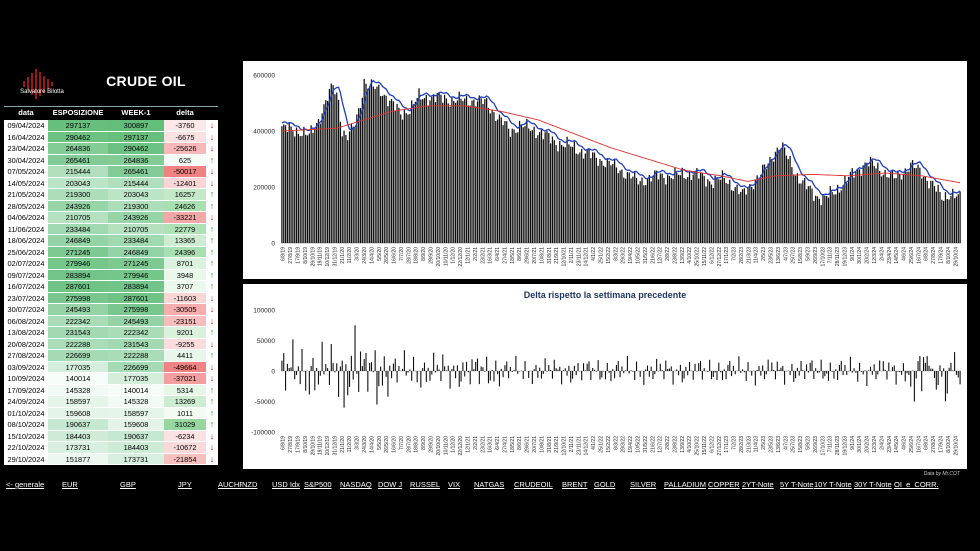 The height and width of the screenshot is (551, 980). What do you see at coordinates (78, 251) in the screenshot?
I see `row-exposure: 271245` at bounding box center [78, 251].